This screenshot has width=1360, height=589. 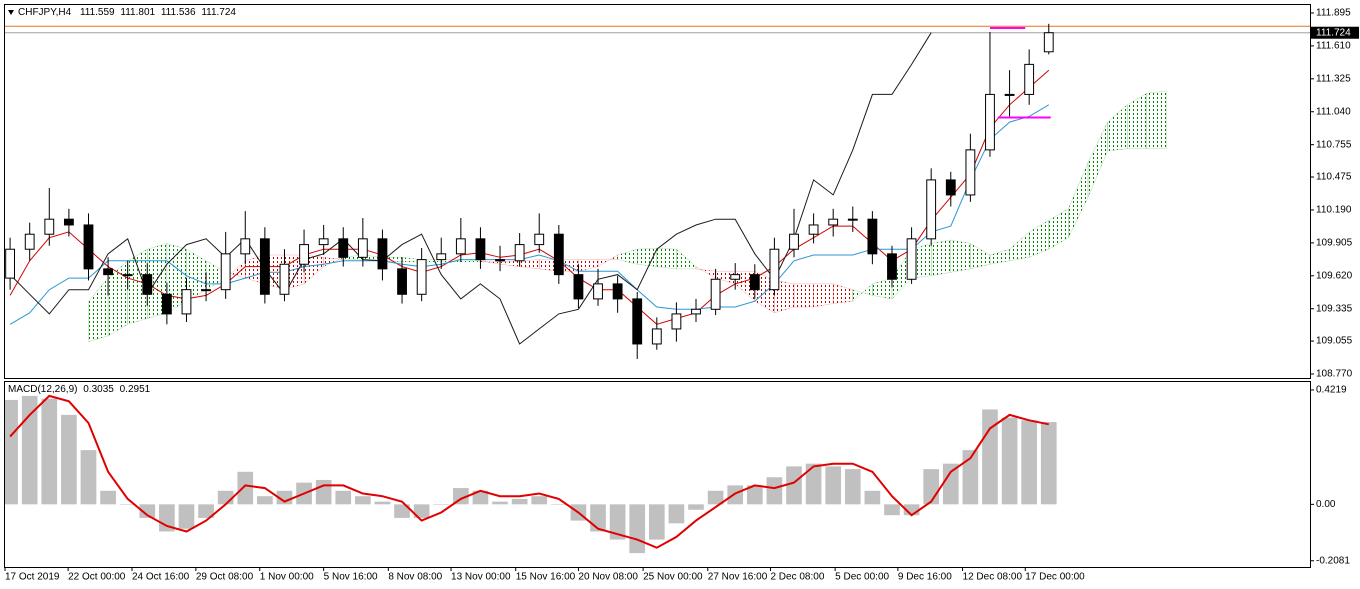 What do you see at coordinates (925, 577) in the screenshot?
I see `x-tick-label: 9 Dec 16:00` at bounding box center [925, 577].